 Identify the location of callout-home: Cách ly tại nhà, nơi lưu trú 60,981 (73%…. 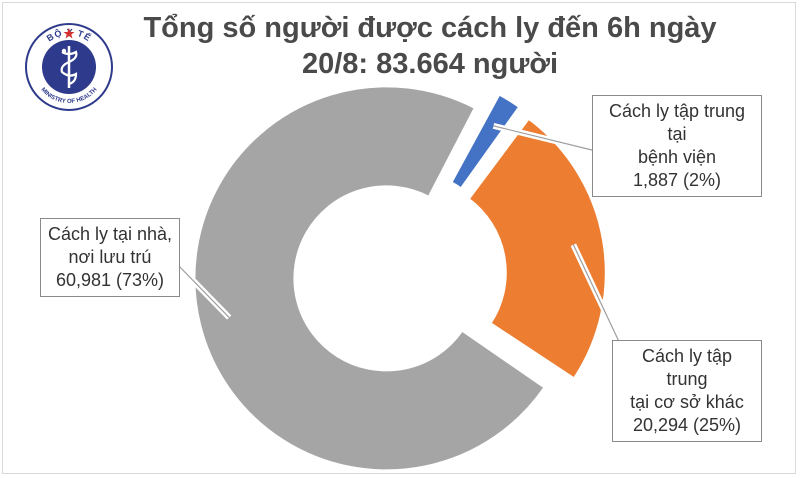
(110, 257).